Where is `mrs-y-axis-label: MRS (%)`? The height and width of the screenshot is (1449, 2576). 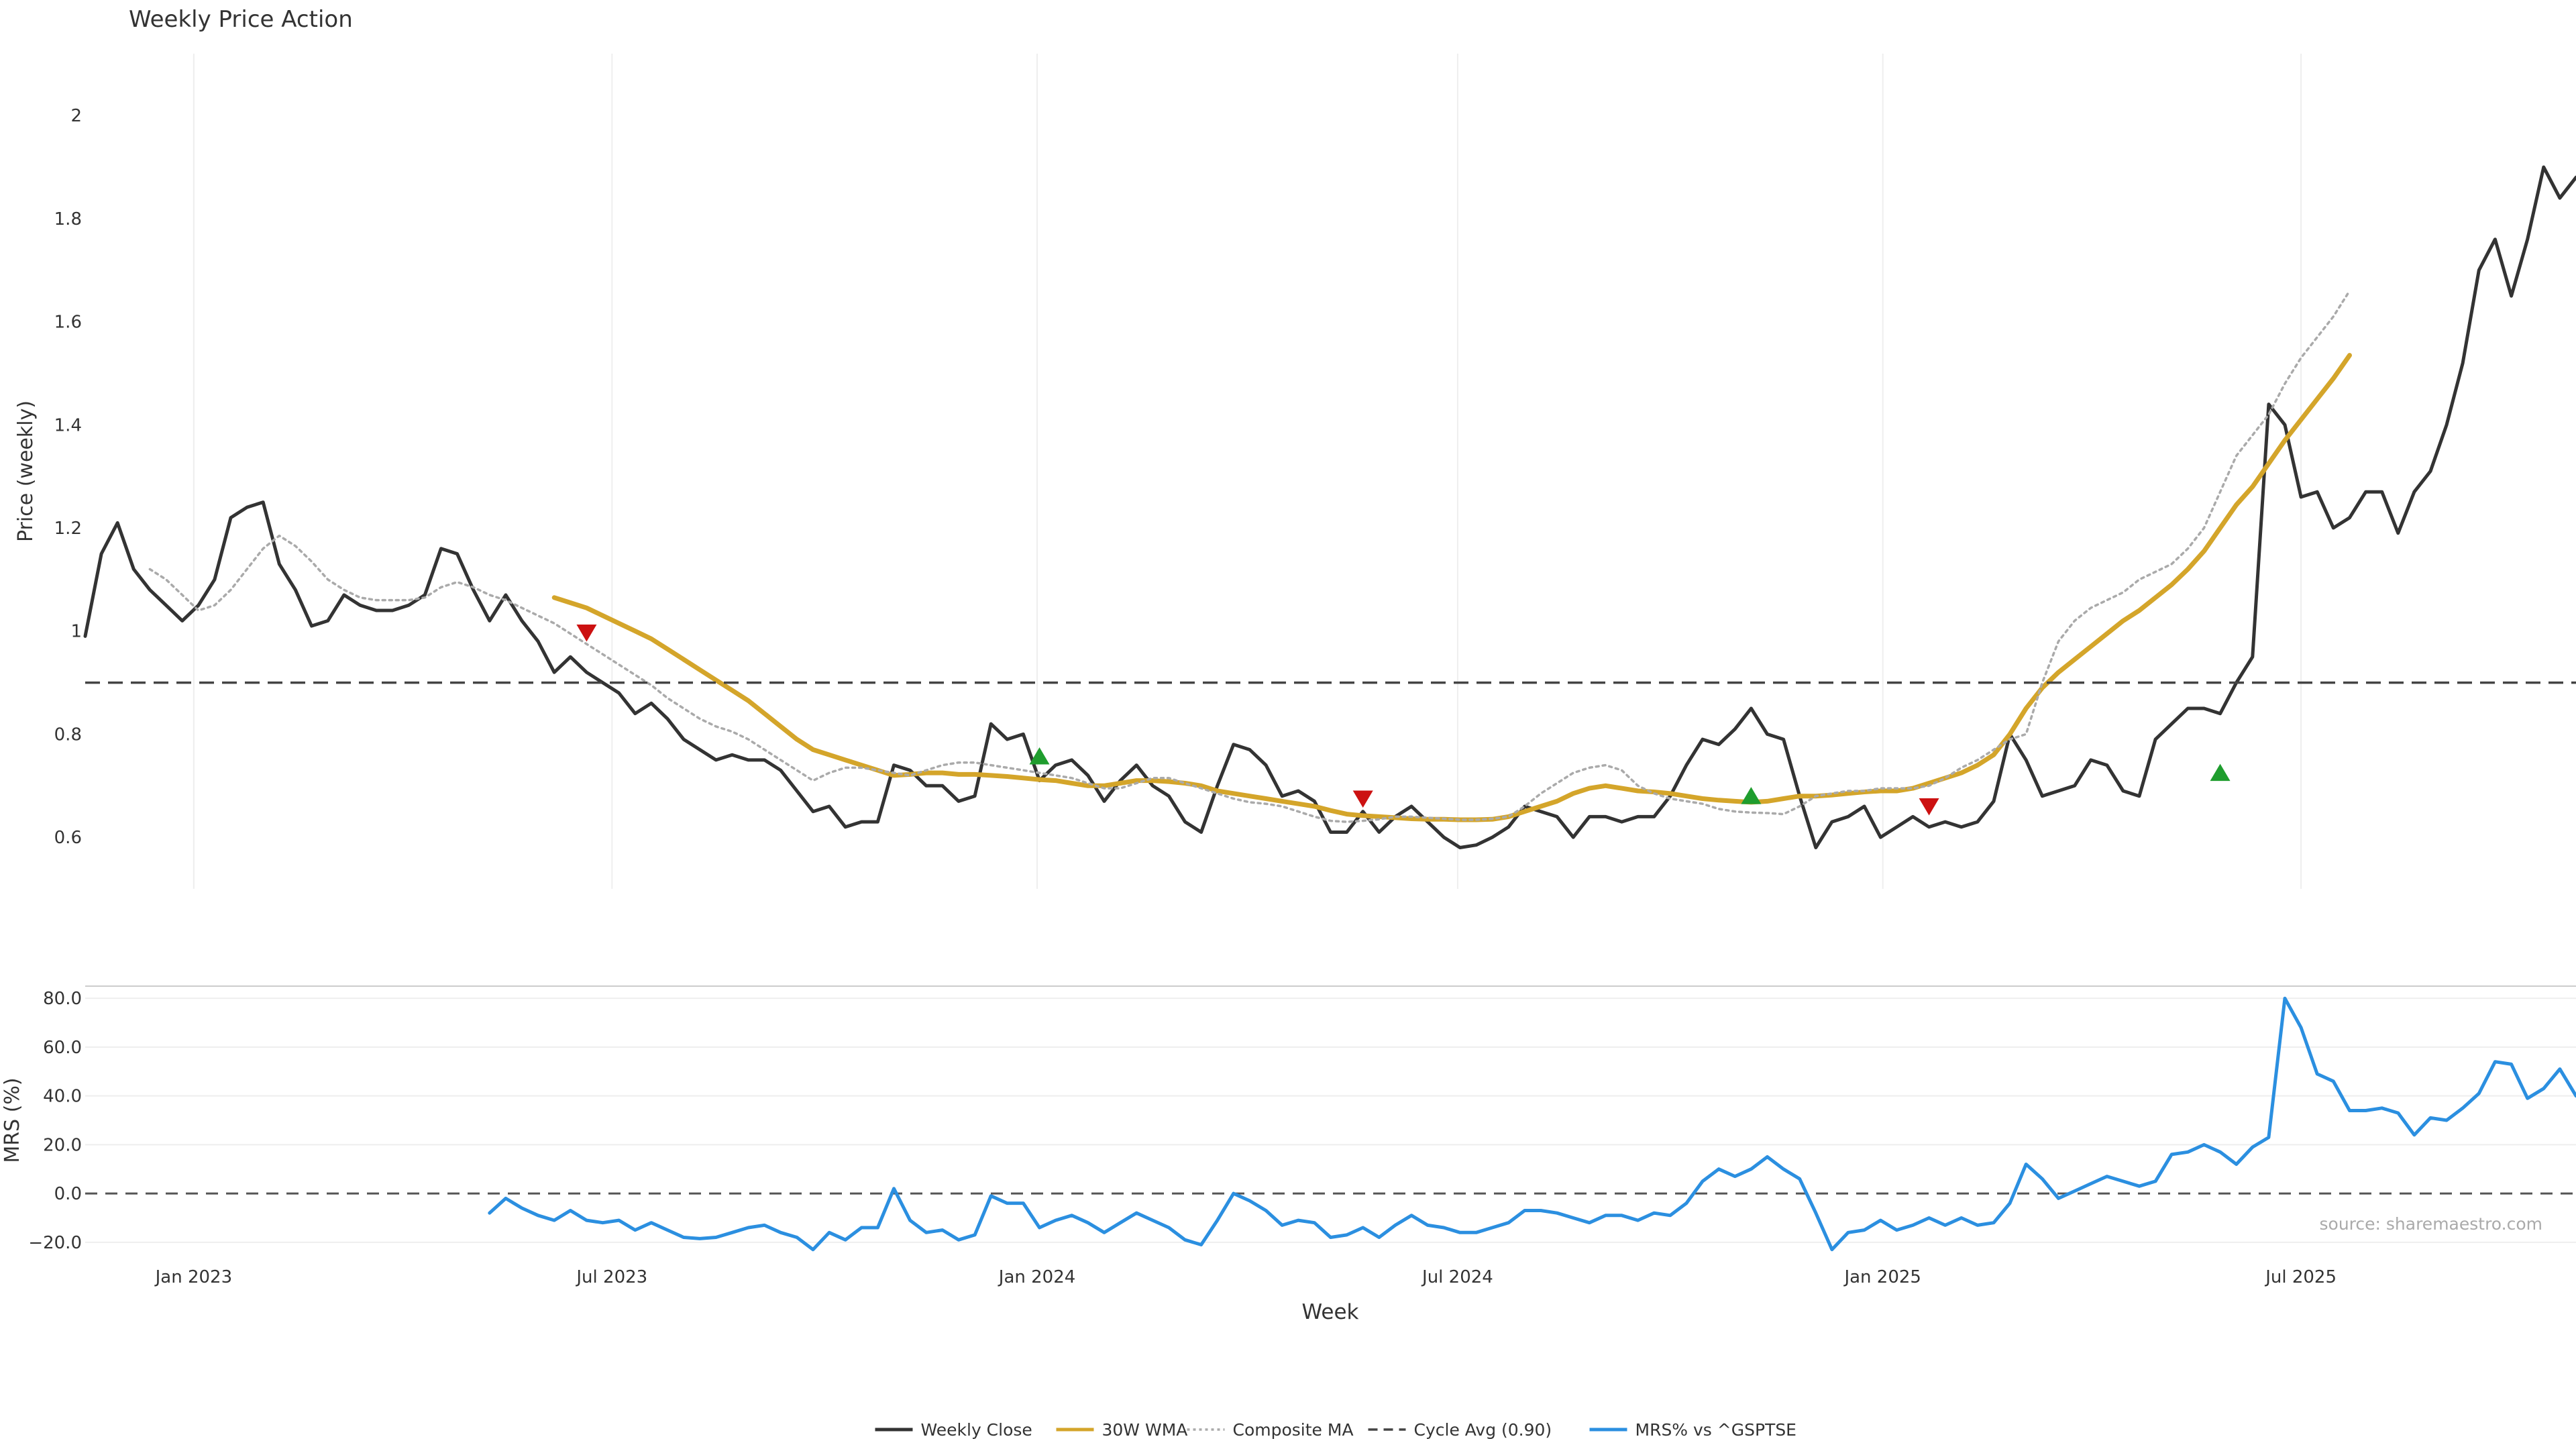 mrs-y-axis-label: MRS (%) is located at coordinates (12, 1120).